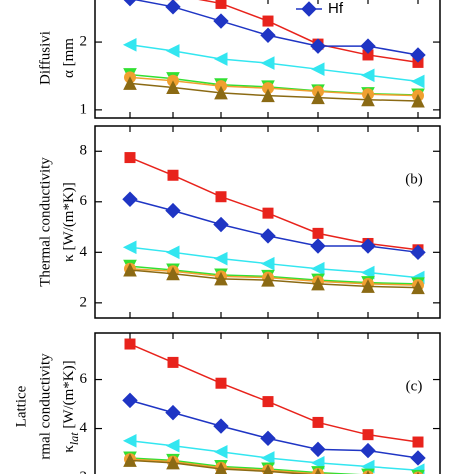 Image resolution: width=474 pixels, height=474 pixels. Describe the element at coordinates (21, 406) in the screenshot. I see `y-axis-title: Lattice` at that location.